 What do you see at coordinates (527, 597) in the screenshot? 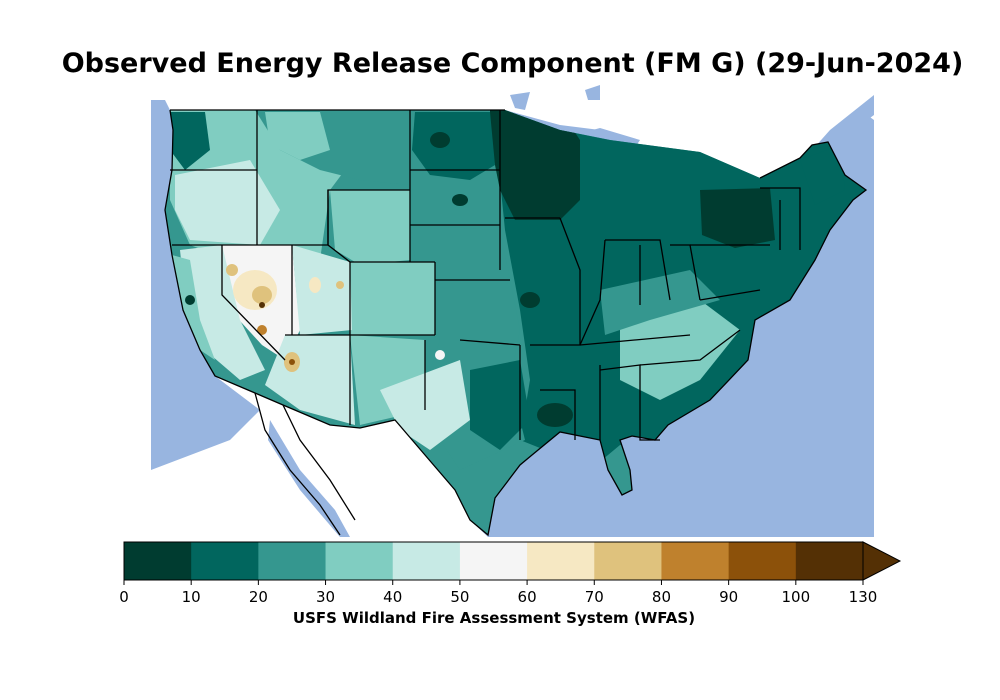
I see `colorbar-tick-label: 60` at bounding box center [527, 597].